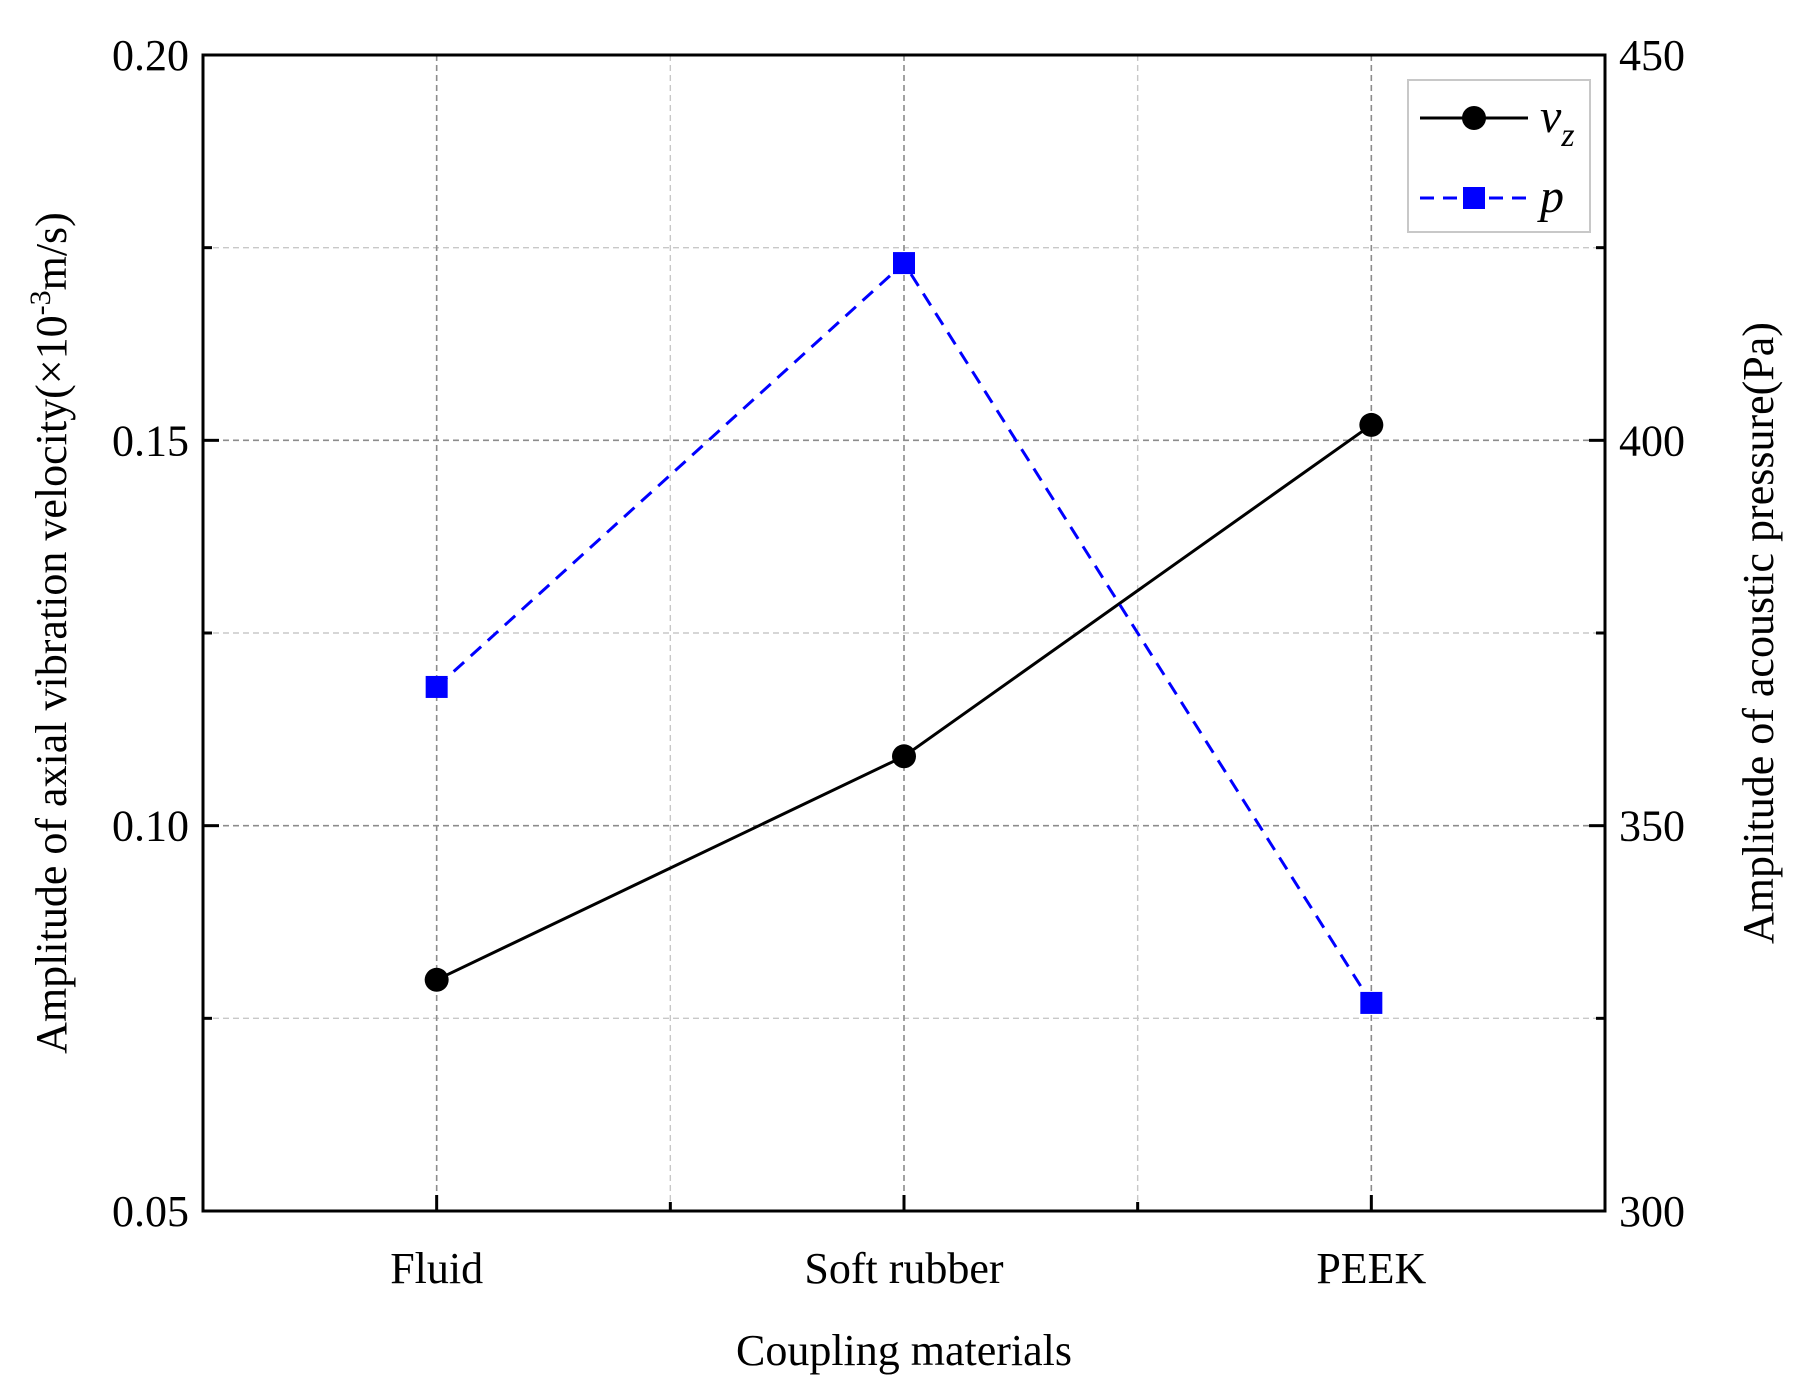 Image resolution: width=1800 pixels, height=1393 pixels. Describe the element at coordinates (1497, 122) in the screenshot. I see `legend-item-v: vz` at that location.